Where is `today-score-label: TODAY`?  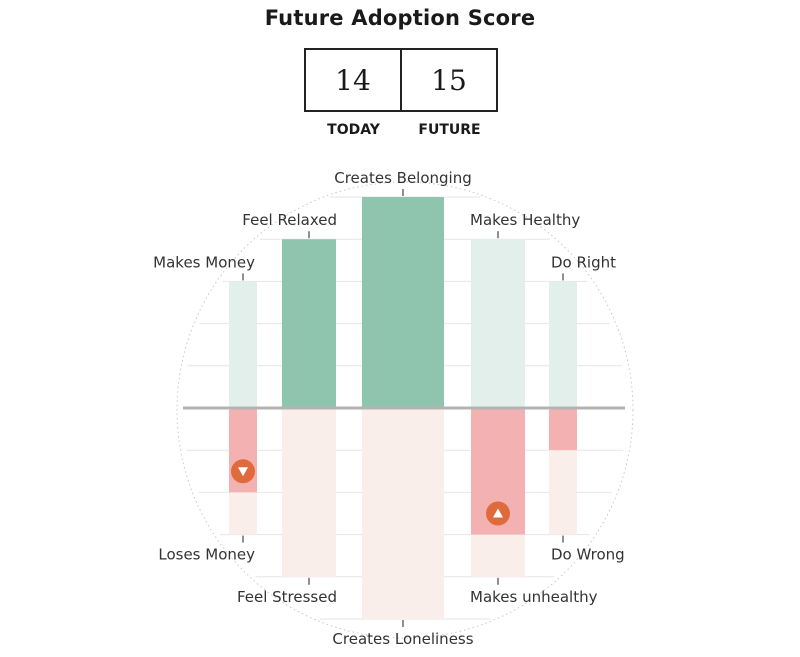 today-score-label: TODAY is located at coordinates (353, 130).